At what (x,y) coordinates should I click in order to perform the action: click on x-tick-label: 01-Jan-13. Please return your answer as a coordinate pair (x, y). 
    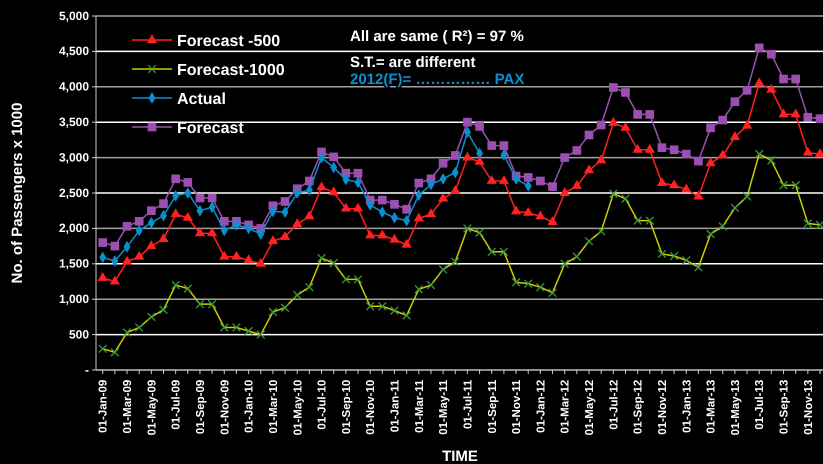
    Looking at the image, I should click on (687, 406).